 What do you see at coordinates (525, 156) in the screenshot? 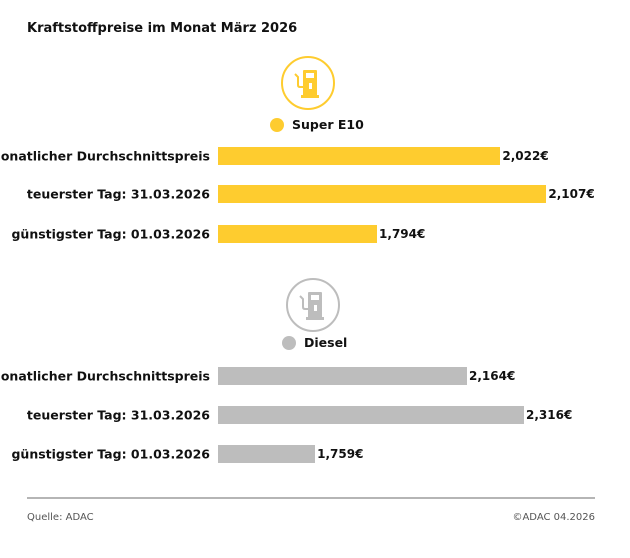
I see `data-label: 2,022€` at bounding box center [525, 156].